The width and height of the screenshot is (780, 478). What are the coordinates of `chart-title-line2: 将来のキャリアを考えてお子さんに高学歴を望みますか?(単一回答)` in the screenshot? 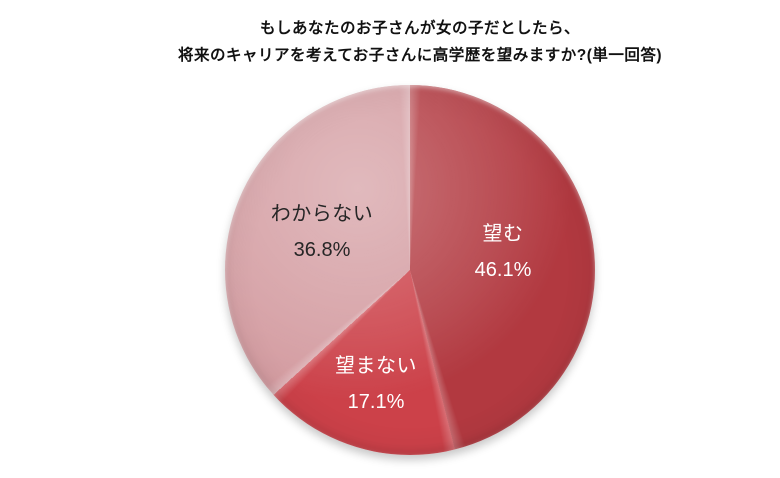 It's located at (420, 55).